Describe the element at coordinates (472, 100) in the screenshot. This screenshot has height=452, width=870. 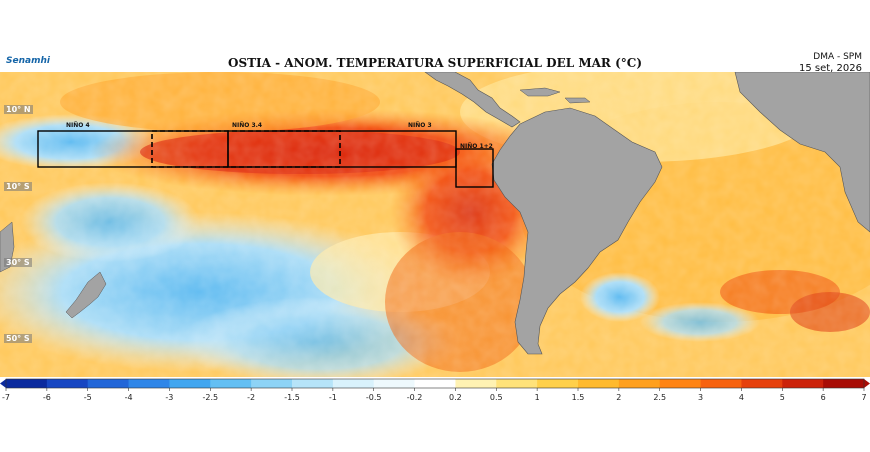
I see `central-america-landmass` at that location.